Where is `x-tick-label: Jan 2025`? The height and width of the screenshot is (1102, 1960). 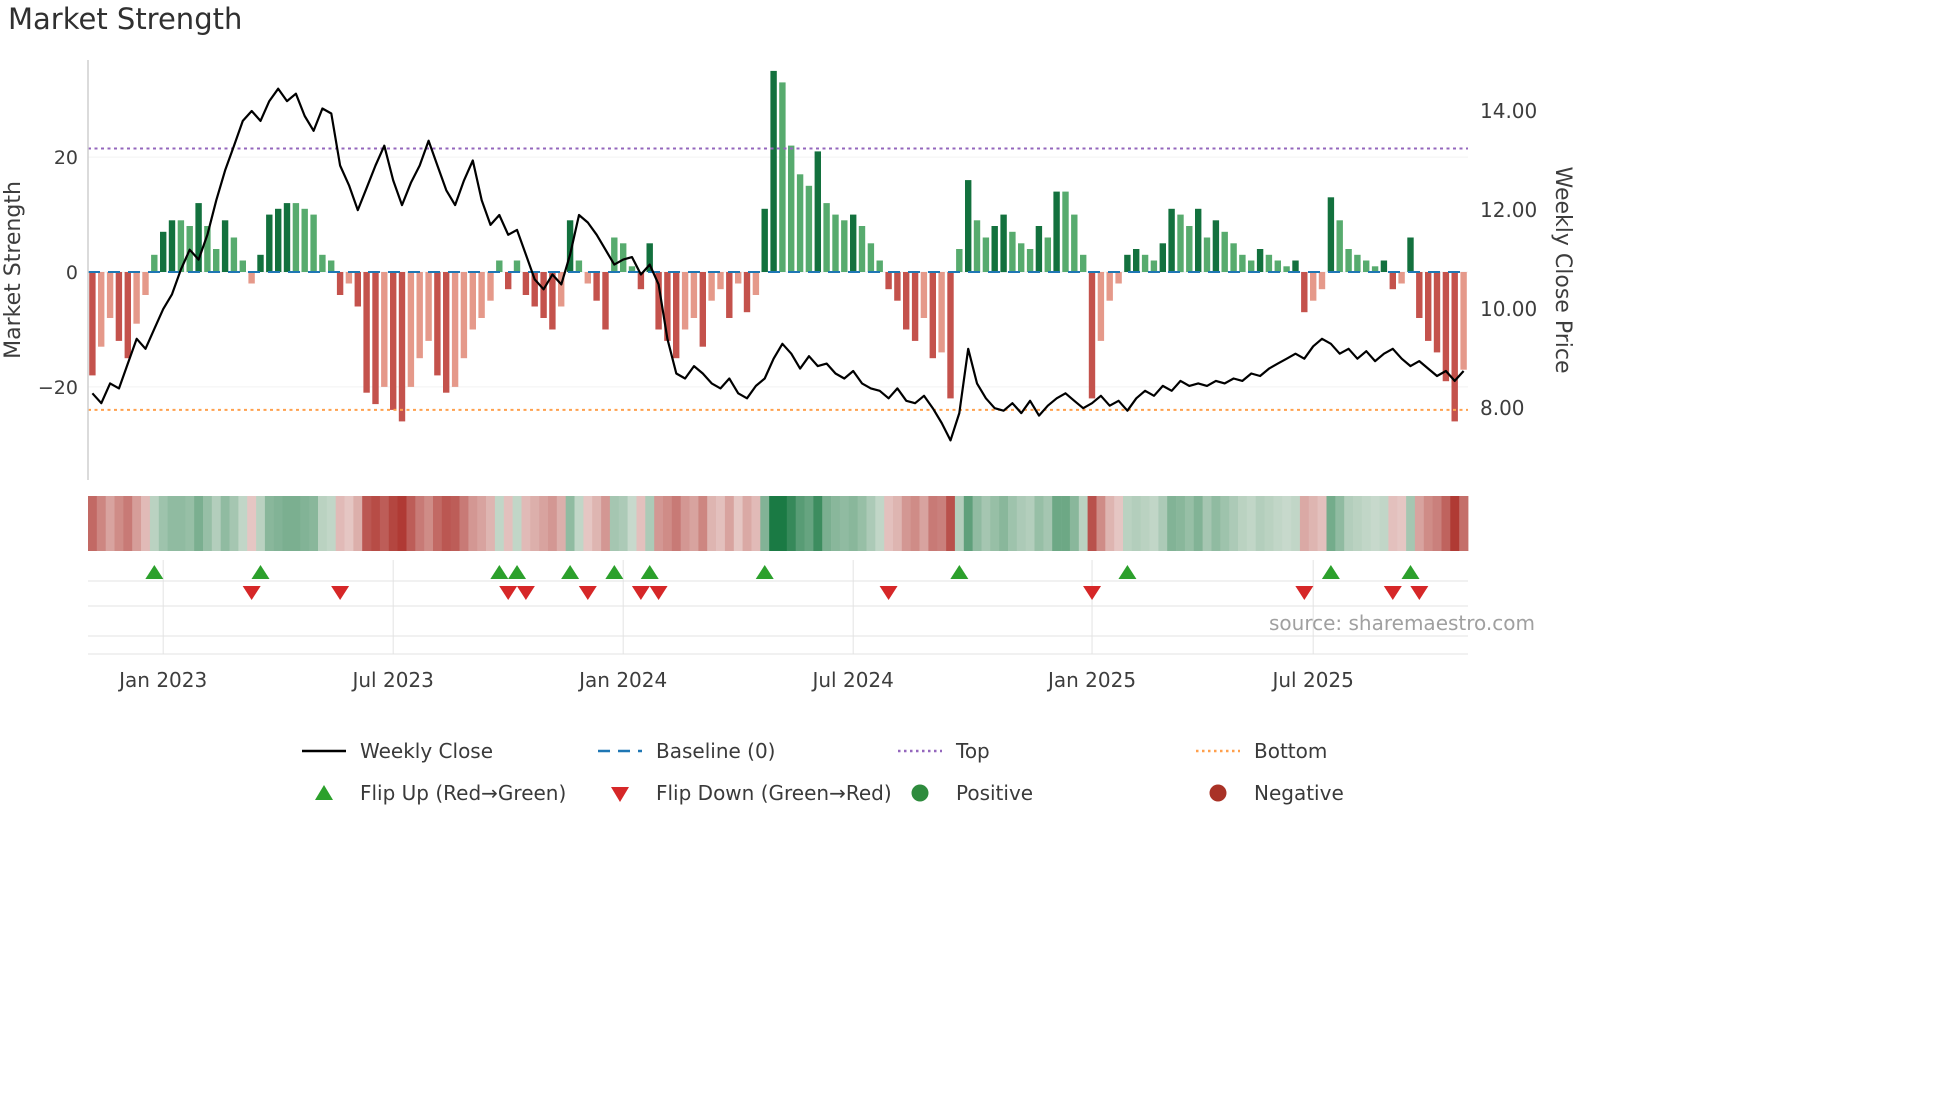
x-tick-label: Jan 2025 is located at coordinates (1091, 680).